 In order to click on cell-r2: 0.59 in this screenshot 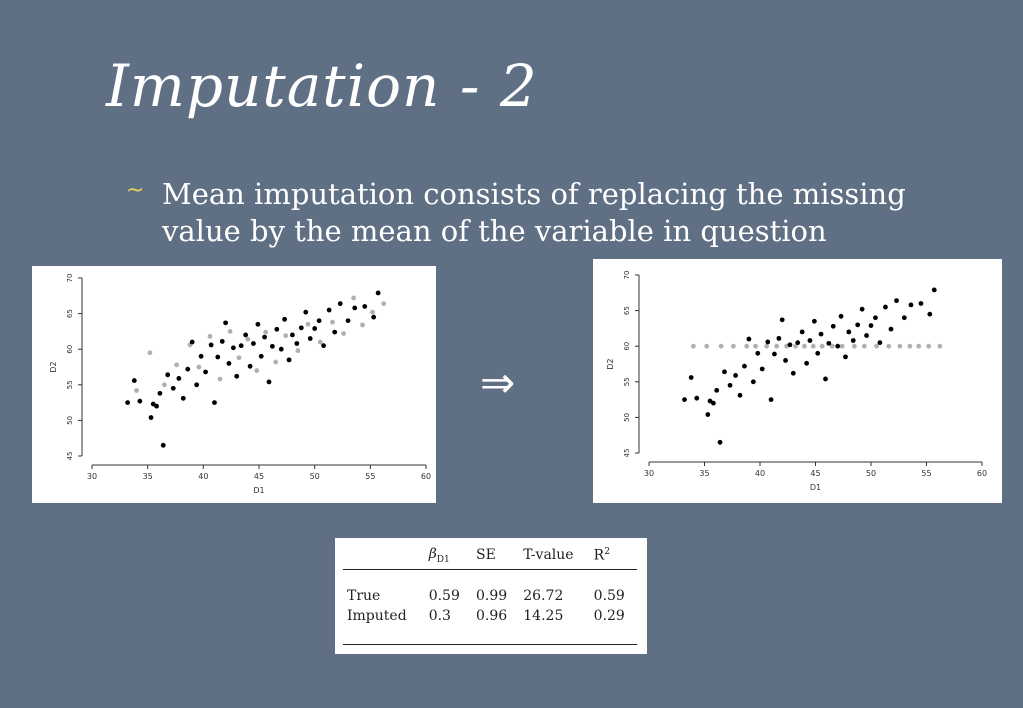, I will do `click(609, 595)`.